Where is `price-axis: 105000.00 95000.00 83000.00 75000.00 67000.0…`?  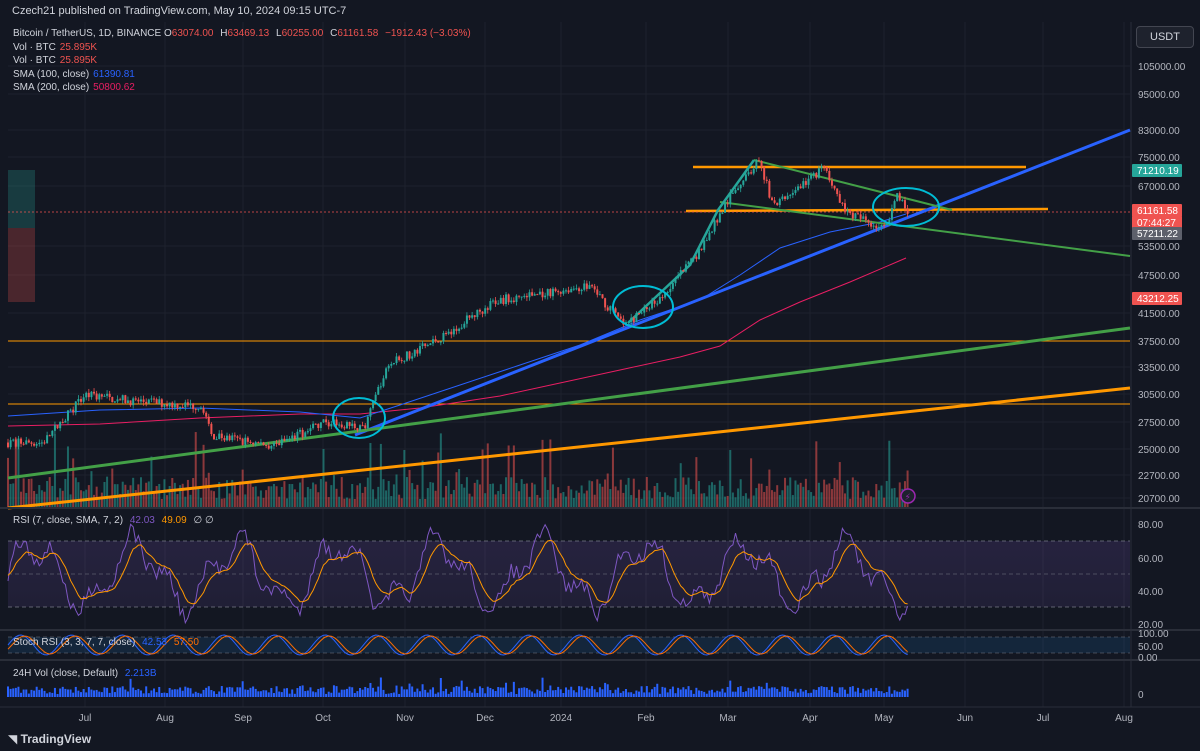 price-axis: 105000.00 95000.00 83000.00 75000.00 67000.0… is located at coordinates (1162, 283).